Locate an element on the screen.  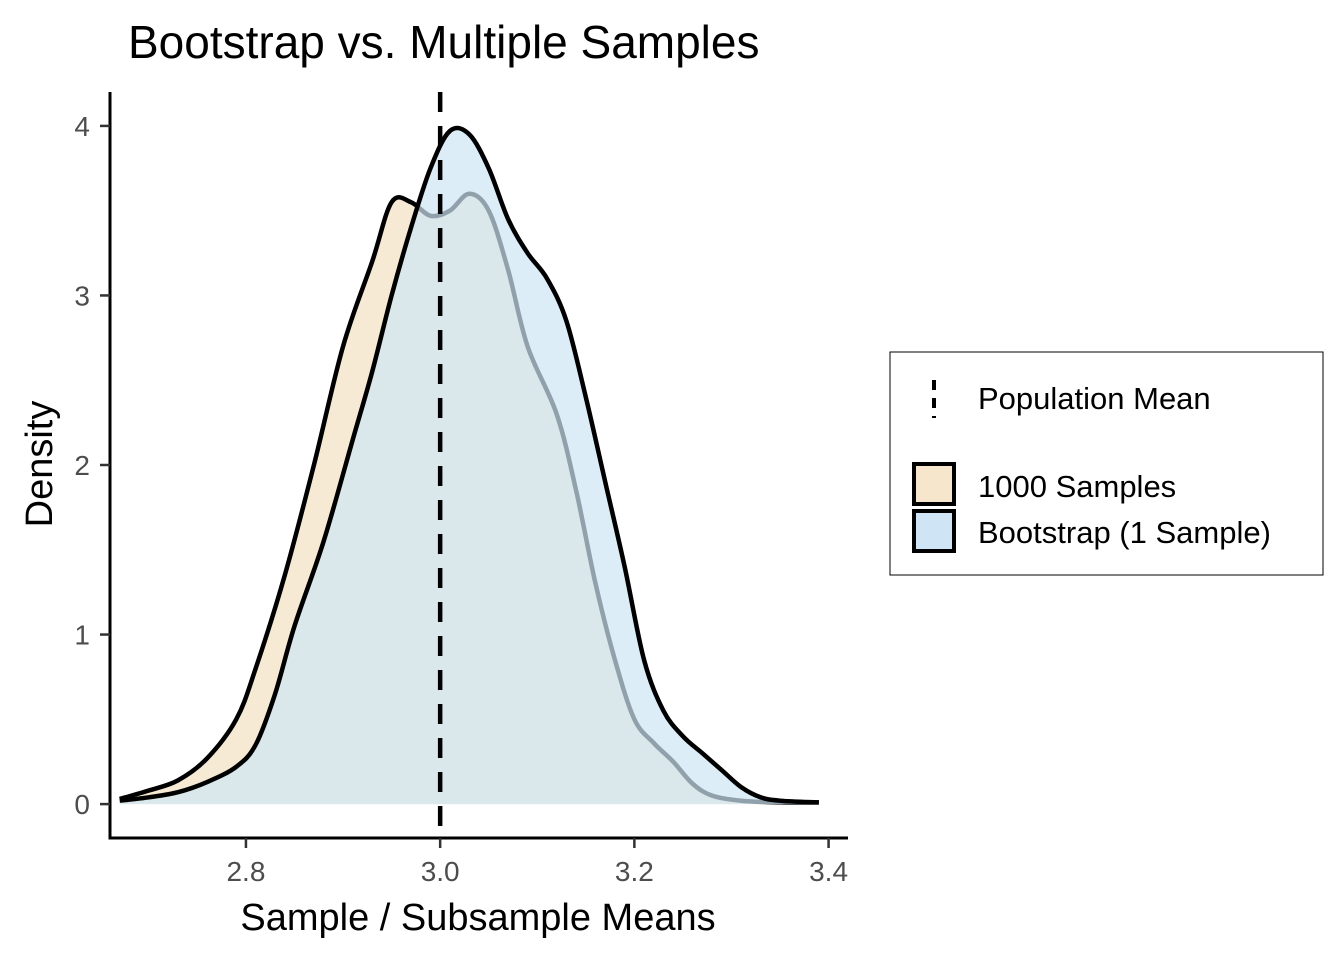
y-tick-label: 0 is located at coordinates (82, 804).